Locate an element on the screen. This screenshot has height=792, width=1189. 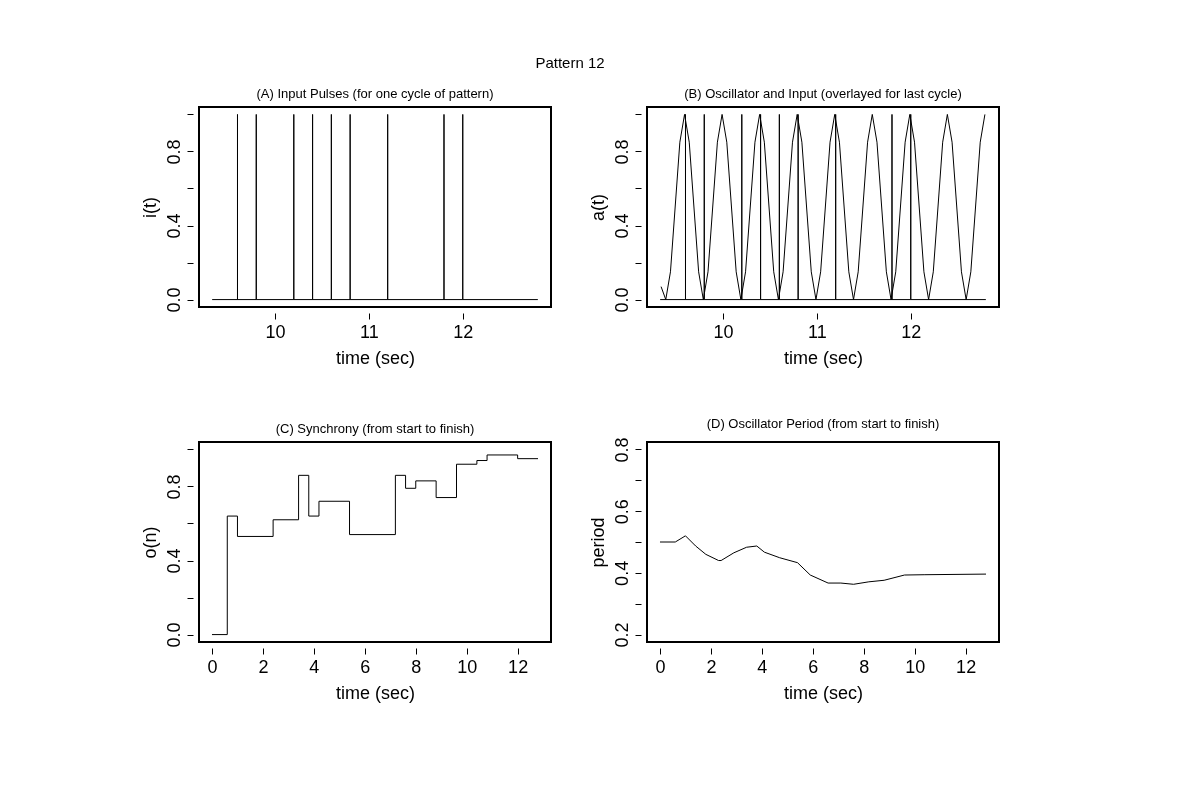
chart-title: (C) Synchrony (from start to finish) is located at coordinates (375, 428).